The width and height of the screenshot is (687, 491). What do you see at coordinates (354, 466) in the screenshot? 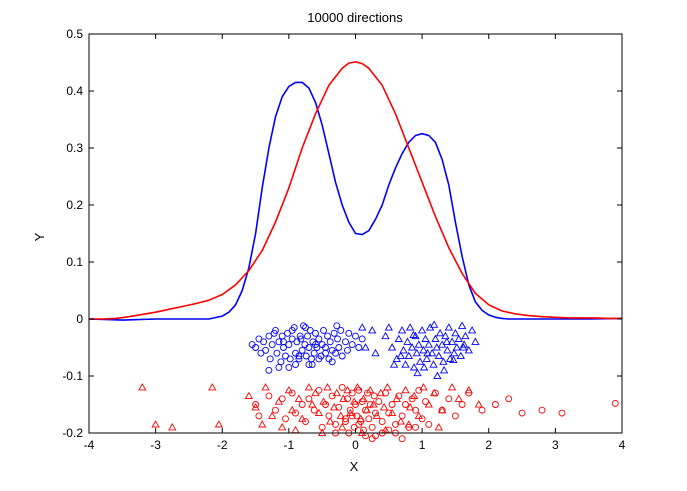
I see `x-axis-label: X` at bounding box center [354, 466].